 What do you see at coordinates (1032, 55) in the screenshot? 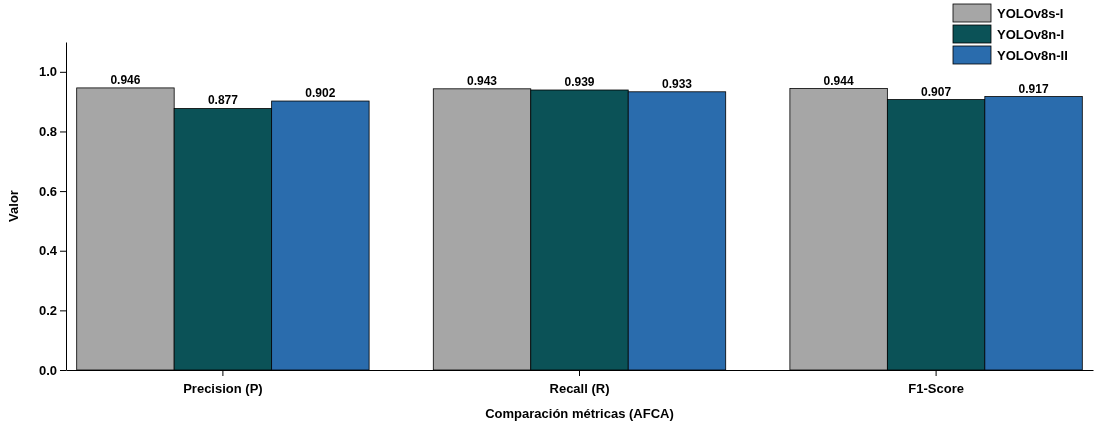
I see `legend-label: YOLOv8n-II` at bounding box center [1032, 55].